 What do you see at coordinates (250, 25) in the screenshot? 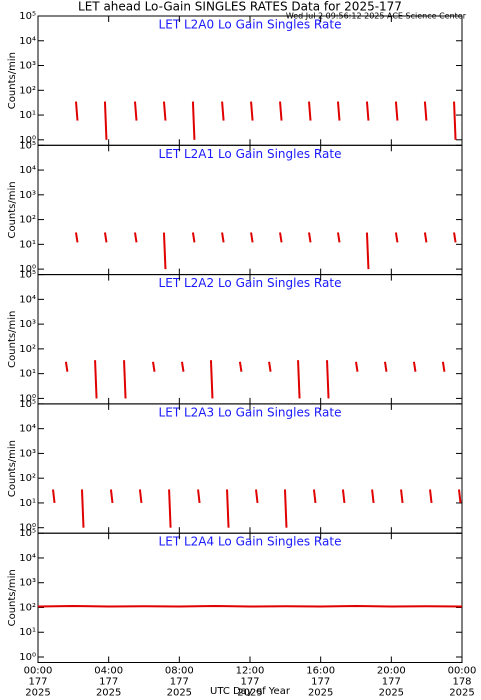
I see `panel-title: LET L2A0 Lo Gain Singles Rate` at bounding box center [250, 25].